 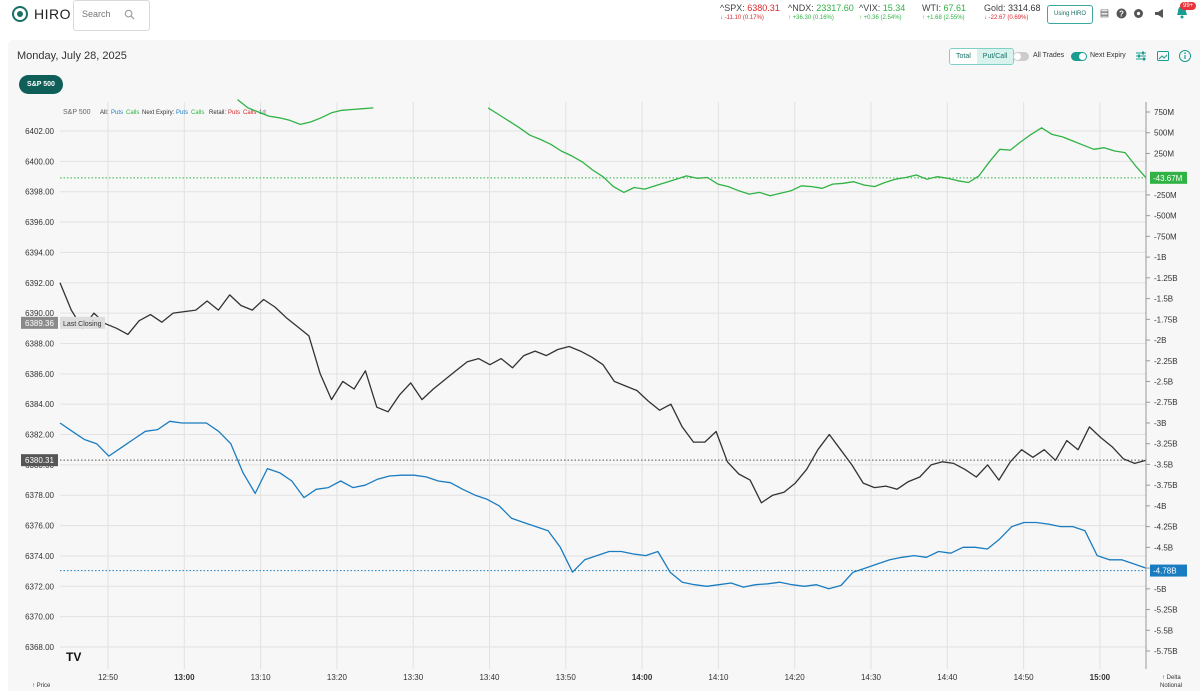 I want to click on tab-put-call: Put/Call, so click(x=995, y=56).